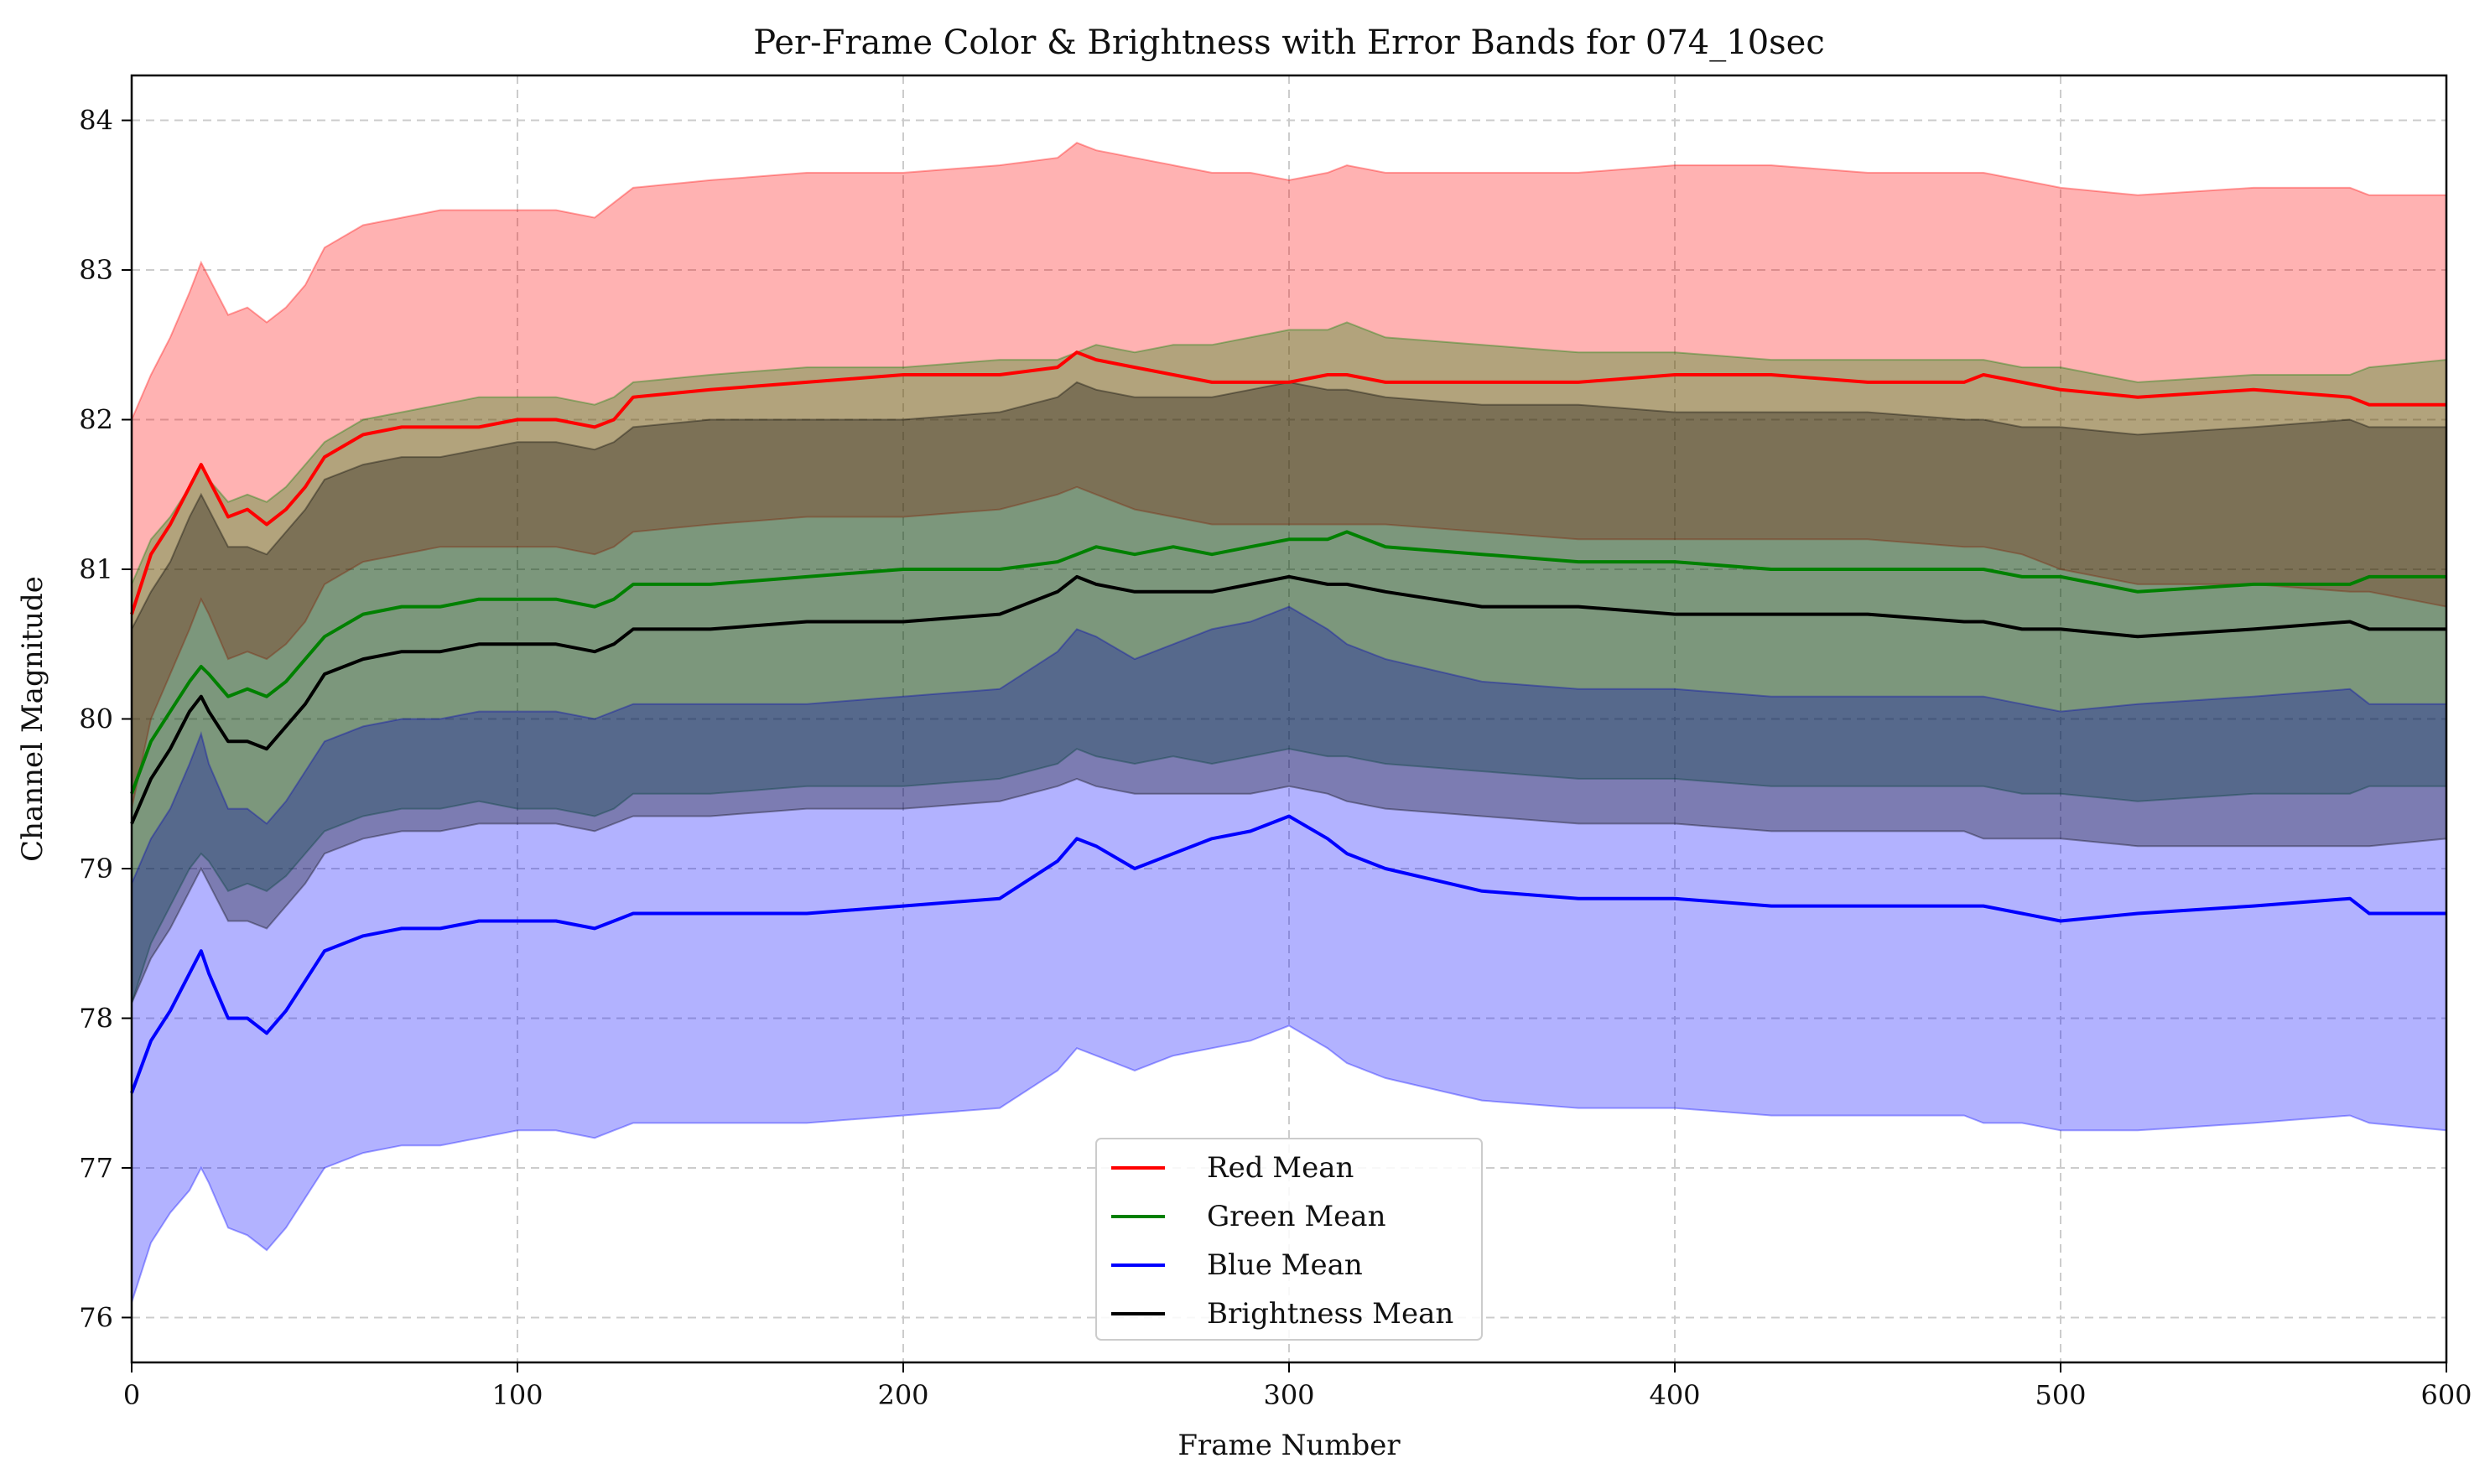  What do you see at coordinates (32, 719) in the screenshot?
I see `y-axis-label: Channel Magnitude` at bounding box center [32, 719].